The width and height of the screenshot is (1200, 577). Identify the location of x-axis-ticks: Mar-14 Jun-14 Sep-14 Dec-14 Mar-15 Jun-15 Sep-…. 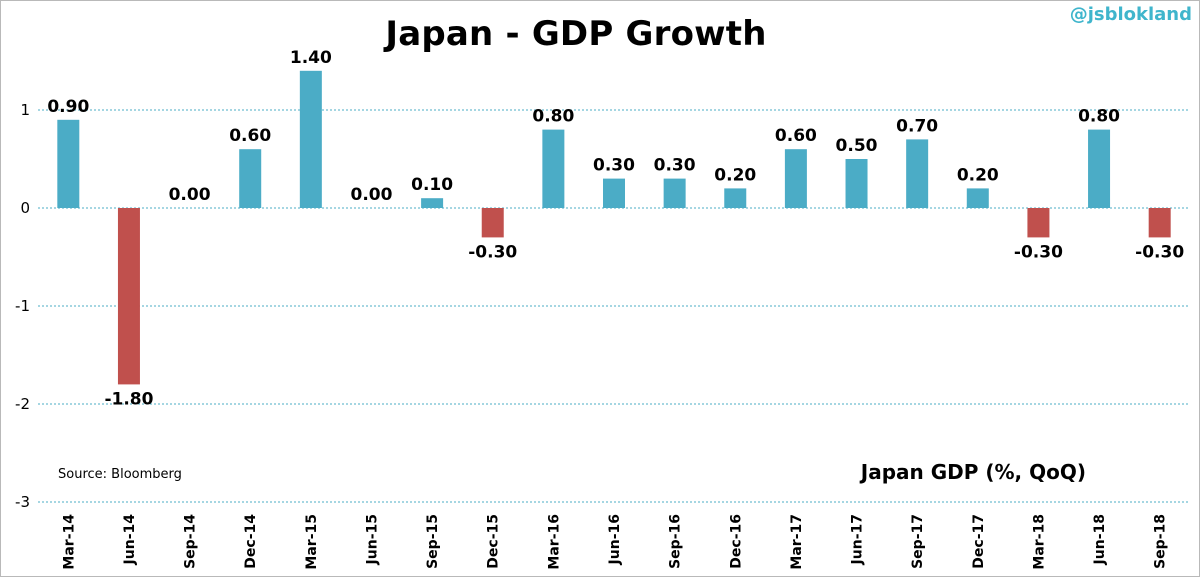
(614, 542).